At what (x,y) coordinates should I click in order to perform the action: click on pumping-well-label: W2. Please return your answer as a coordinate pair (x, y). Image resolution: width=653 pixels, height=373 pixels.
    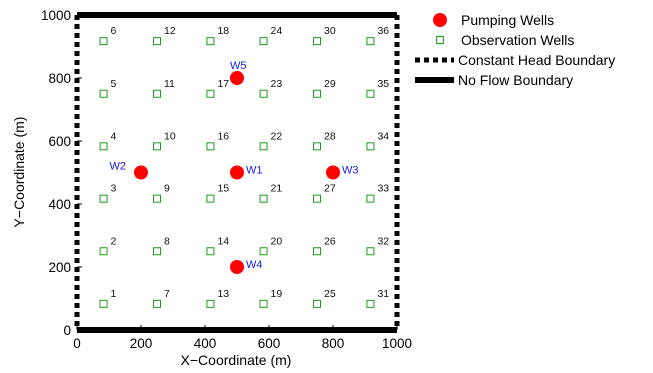
    Looking at the image, I should click on (118, 167).